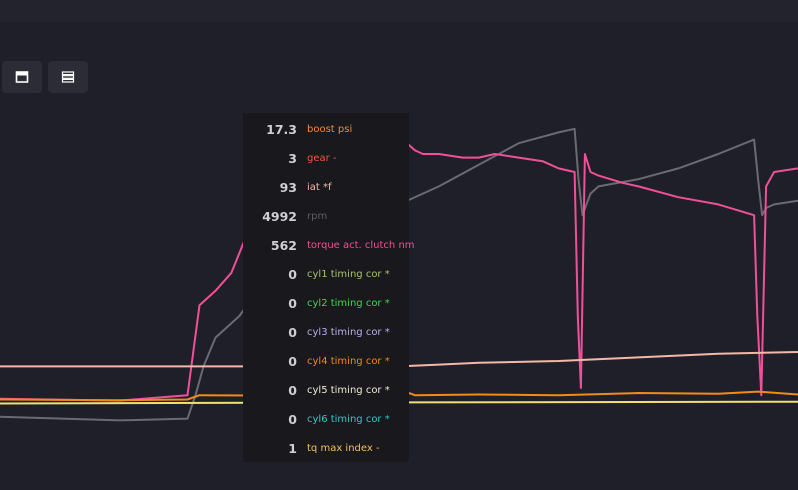 Image resolution: width=798 pixels, height=490 pixels. I want to click on tooltip-value: 17.3, so click(281, 129).